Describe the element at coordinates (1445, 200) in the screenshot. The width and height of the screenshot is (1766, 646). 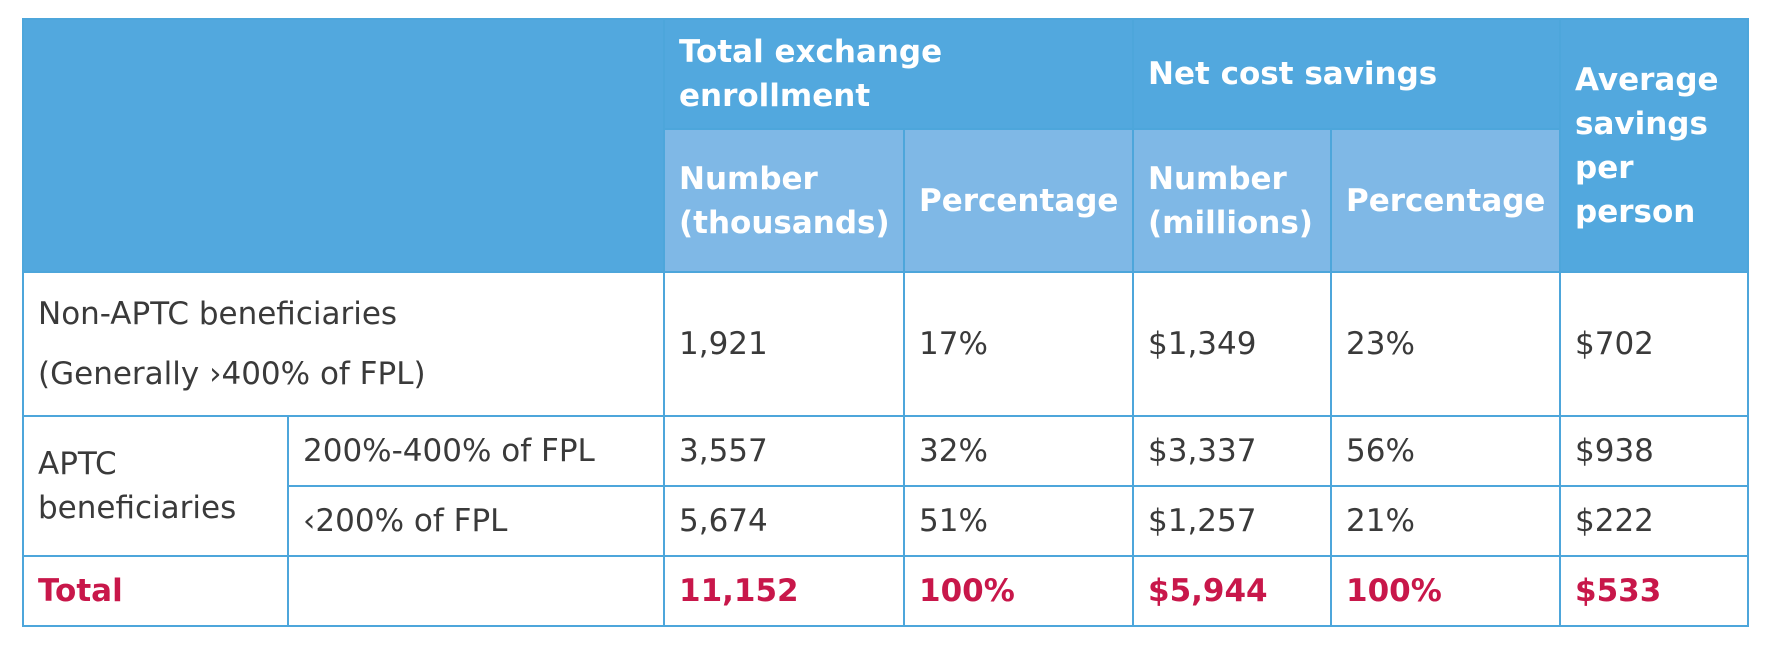
I see `subheader-savings-percentage: Percentage` at that location.